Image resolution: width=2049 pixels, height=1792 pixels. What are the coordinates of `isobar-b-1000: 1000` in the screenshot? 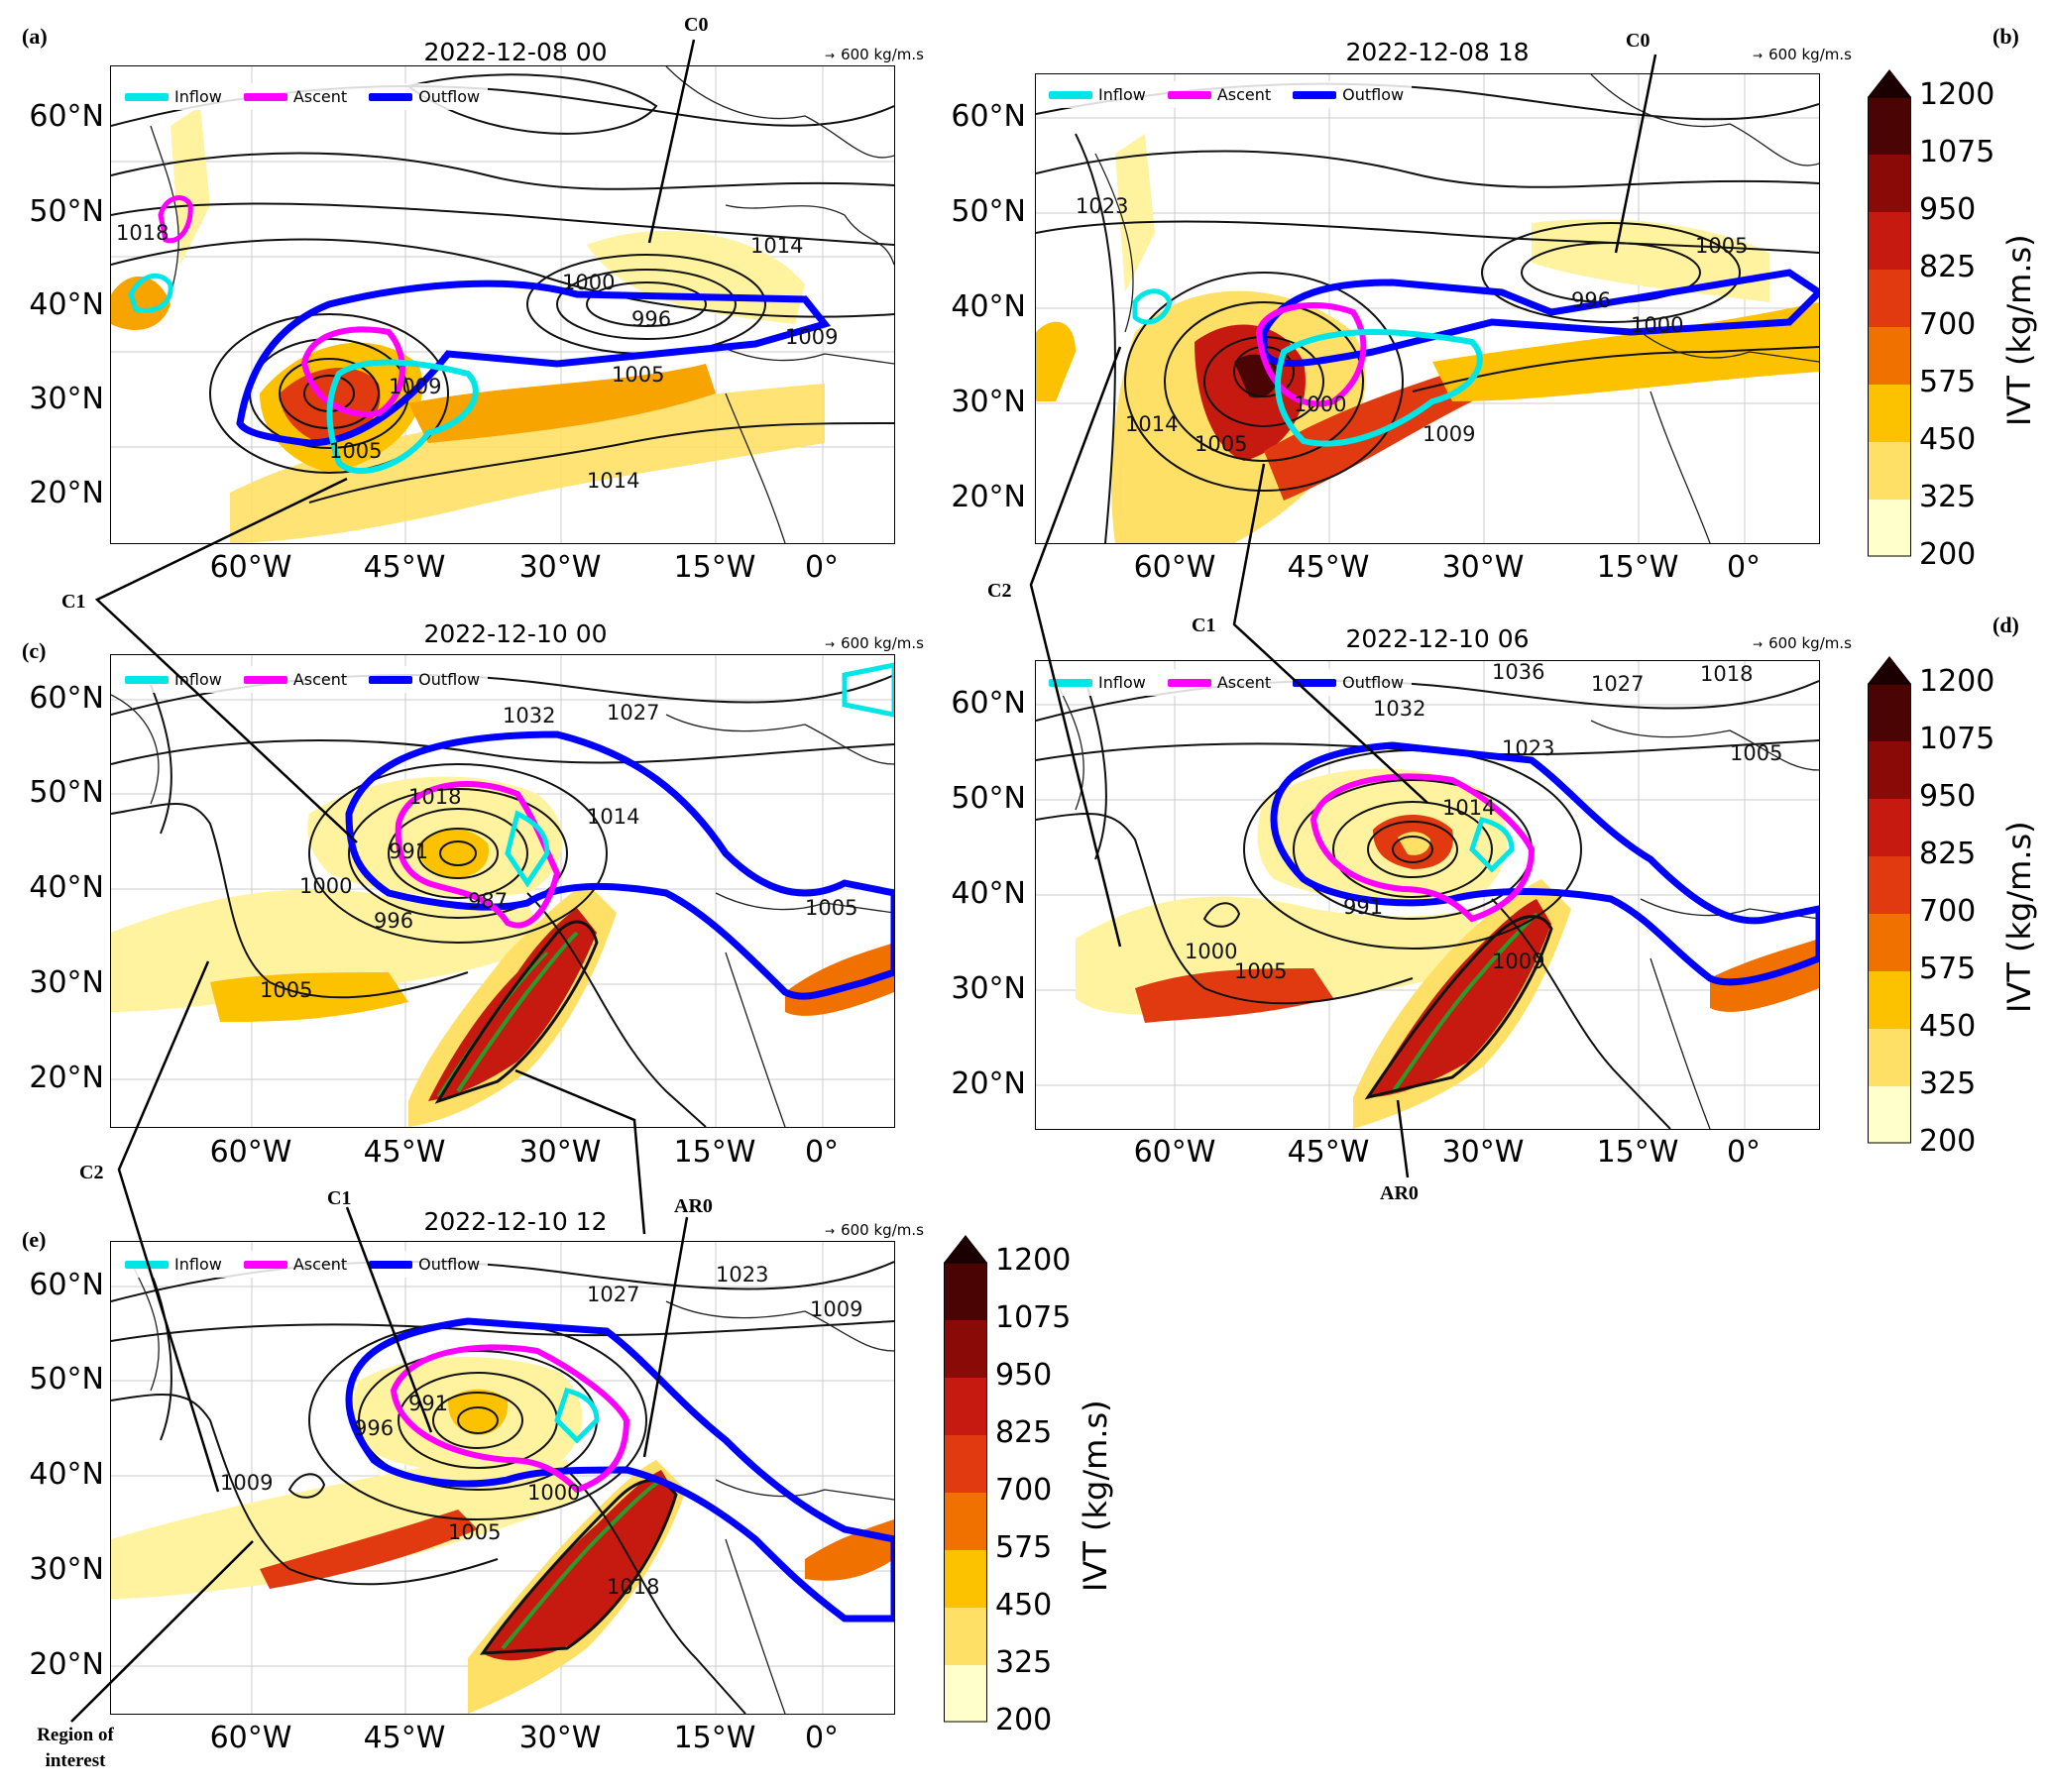 It's located at (1320, 404).